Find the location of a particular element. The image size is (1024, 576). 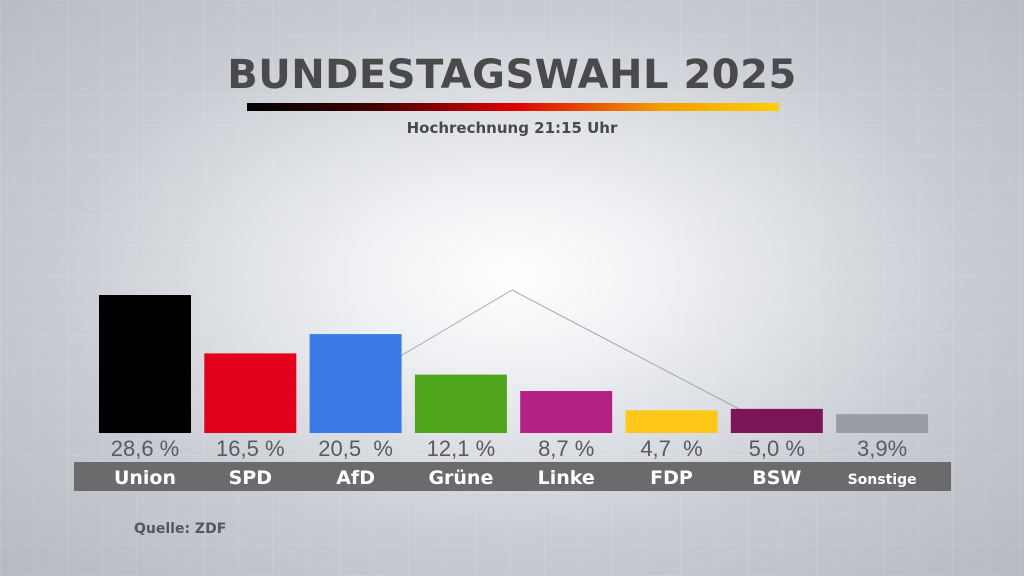

value-label: 5,0 % is located at coordinates (777, 448).